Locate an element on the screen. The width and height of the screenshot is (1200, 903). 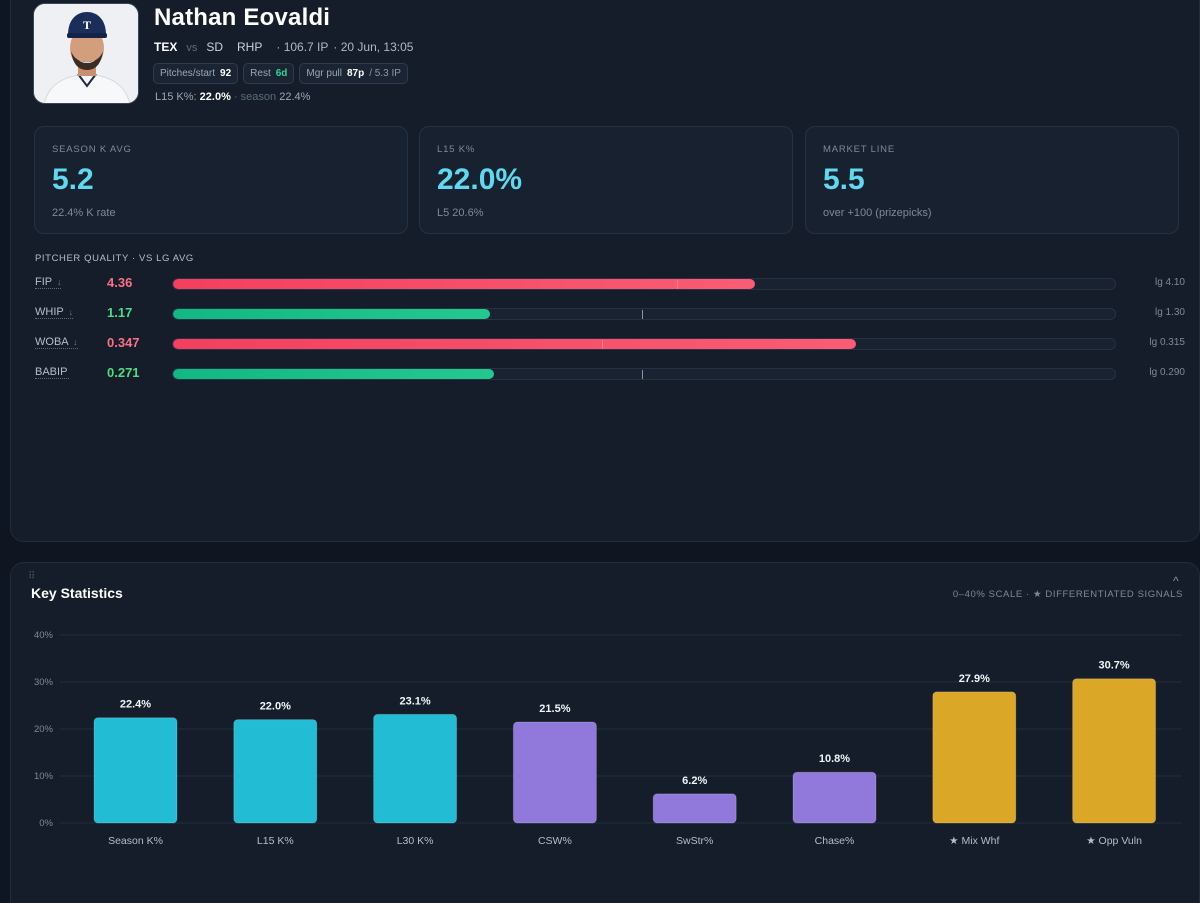
pq-row-babip: BABIP 0.271 lg 0.290 is located at coordinates (610, 373).